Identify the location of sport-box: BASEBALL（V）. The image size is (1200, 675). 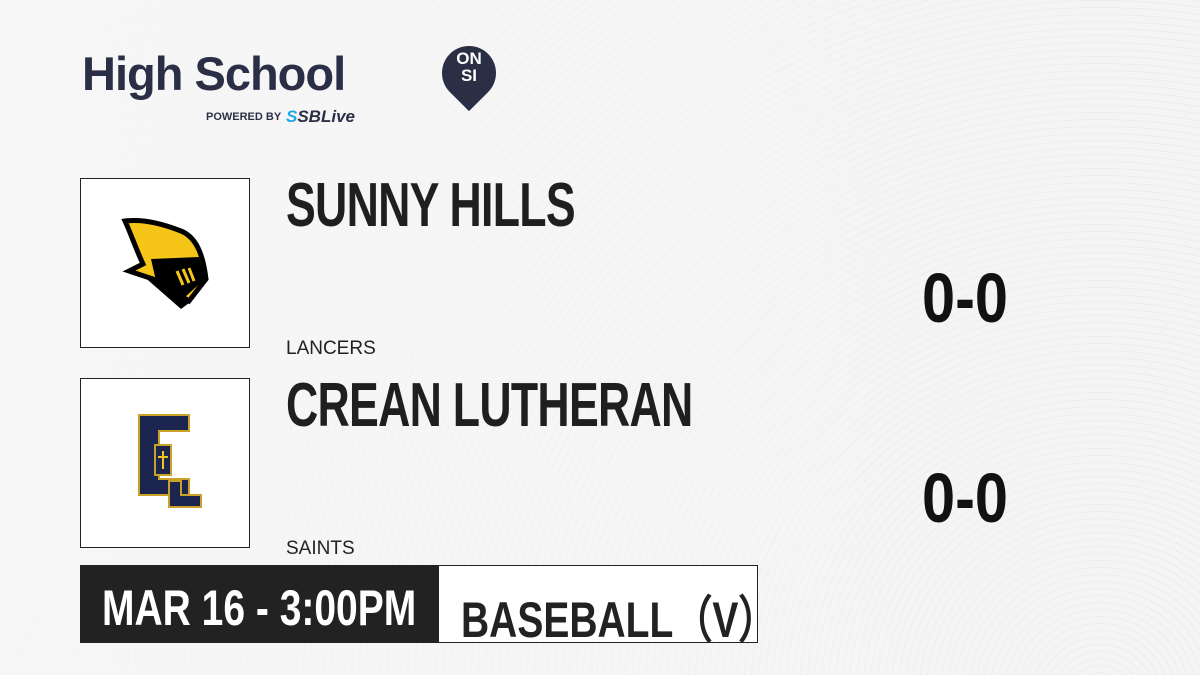
(607, 606).